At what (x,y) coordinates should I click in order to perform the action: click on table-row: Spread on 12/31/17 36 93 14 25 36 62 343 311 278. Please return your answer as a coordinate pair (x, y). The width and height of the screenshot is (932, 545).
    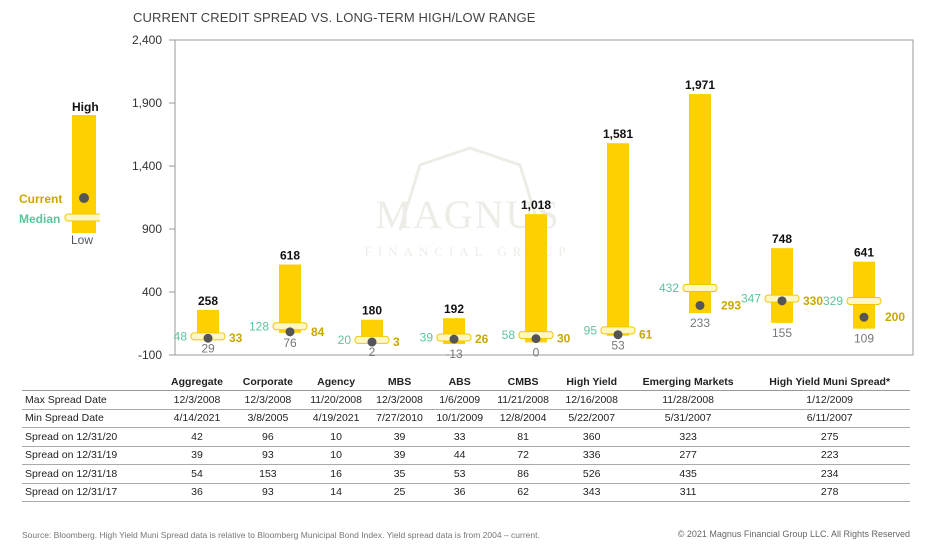
    Looking at the image, I should click on (466, 492).